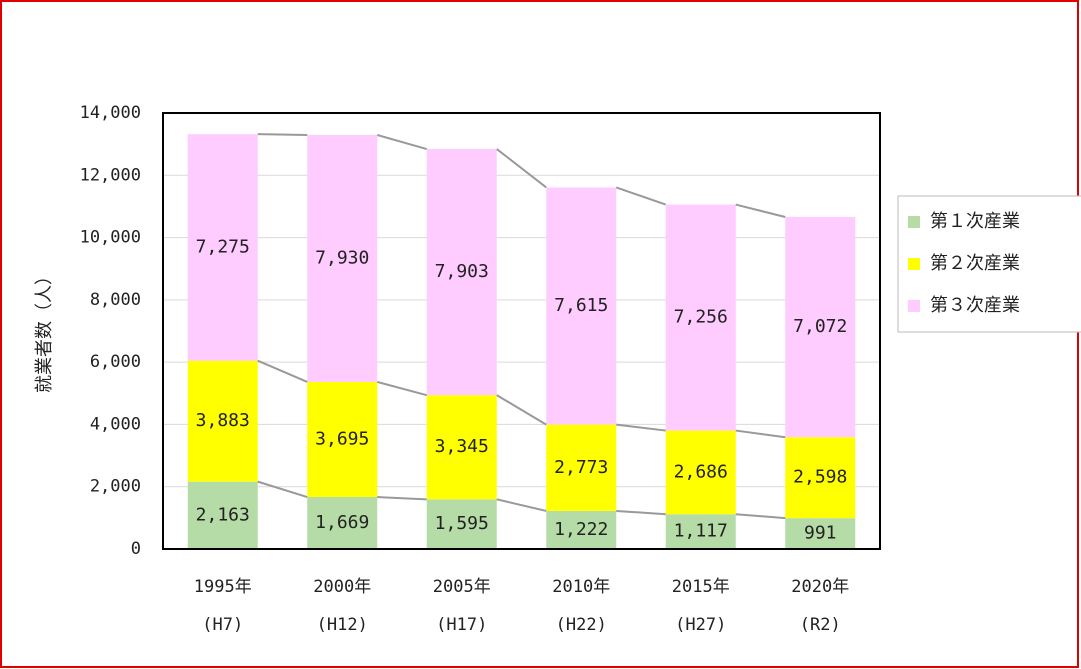 This screenshot has height=669, width=1081. I want to click on x-tick-label: 2000年, so click(342, 587).